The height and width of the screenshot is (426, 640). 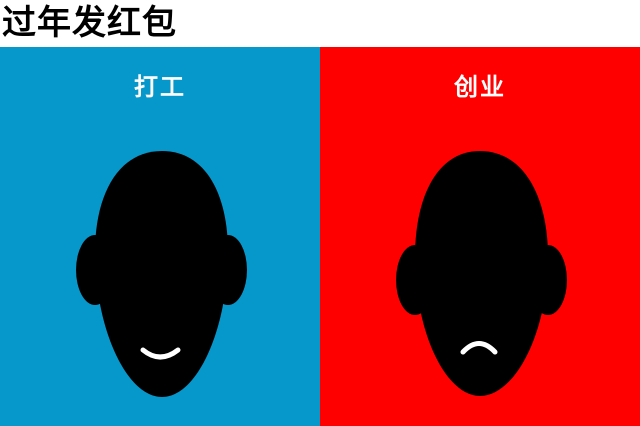 I want to click on smile-mouth, so click(x=160, y=353).